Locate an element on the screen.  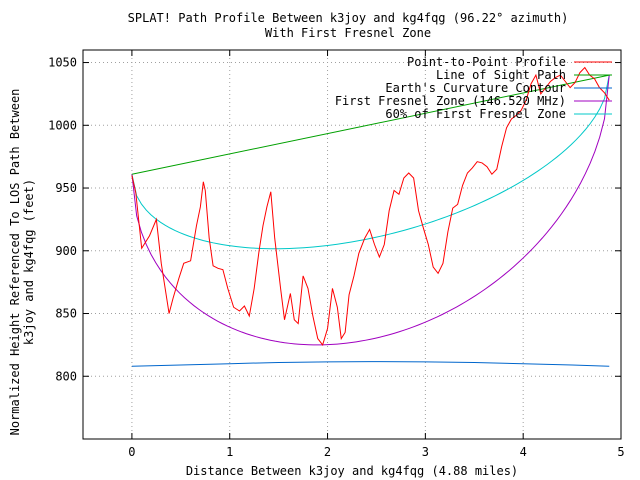
legend-label-2: Line of Sight Path is located at coordinates (501, 75).